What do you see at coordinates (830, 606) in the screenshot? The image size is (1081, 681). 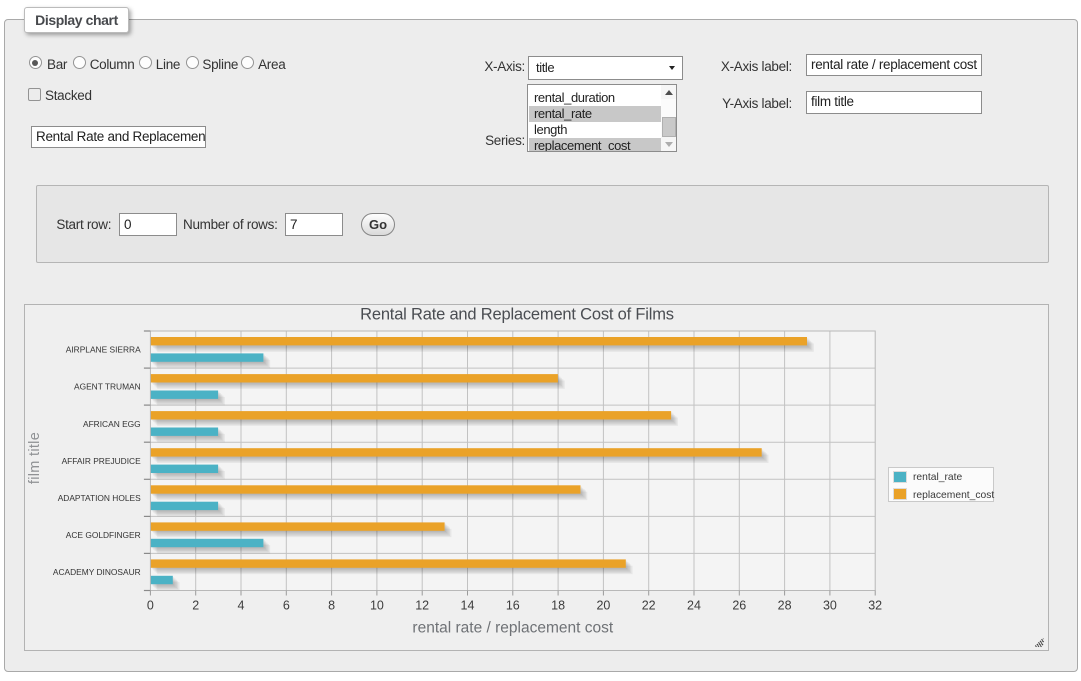 I see `svg-text: 30` at bounding box center [830, 606].